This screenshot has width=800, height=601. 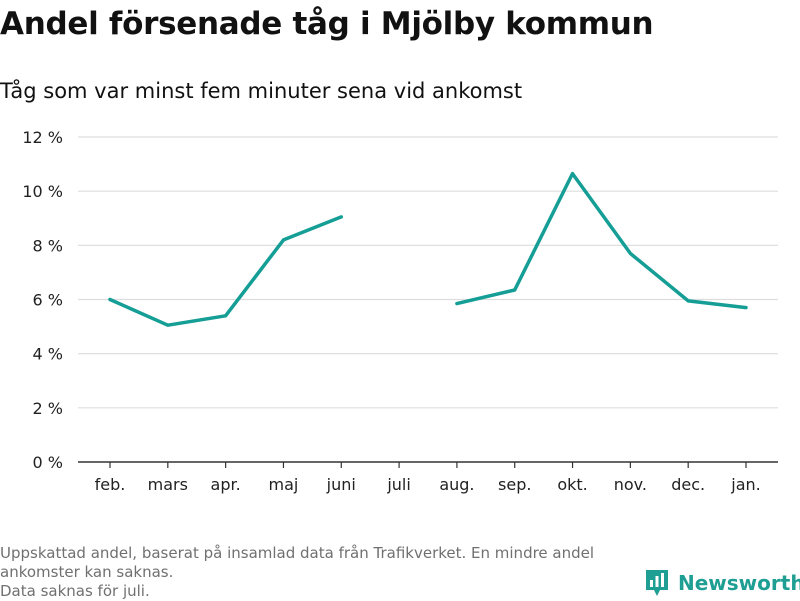 I want to click on x-tick-label: juli, so click(x=398, y=484).